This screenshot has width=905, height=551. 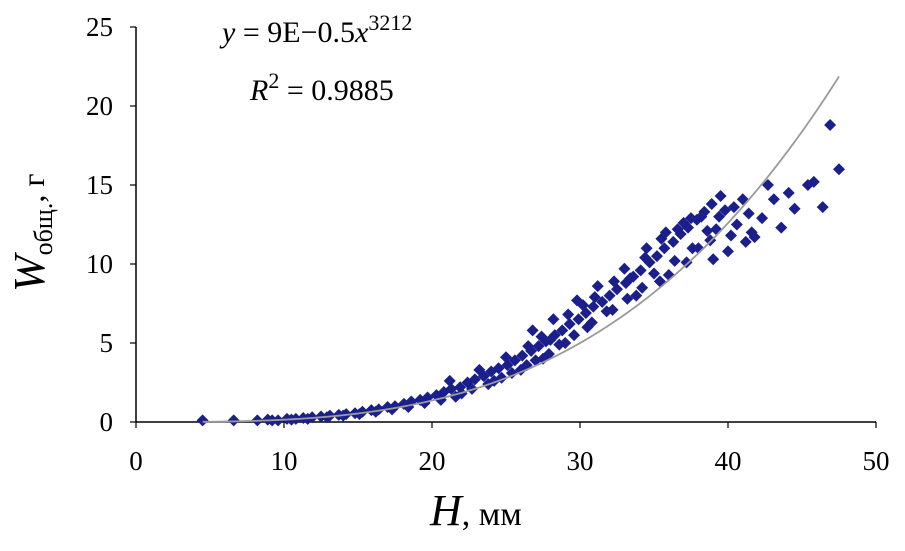 I want to click on r-squared-text: R2 = 0.9885, so click(x=321, y=87).